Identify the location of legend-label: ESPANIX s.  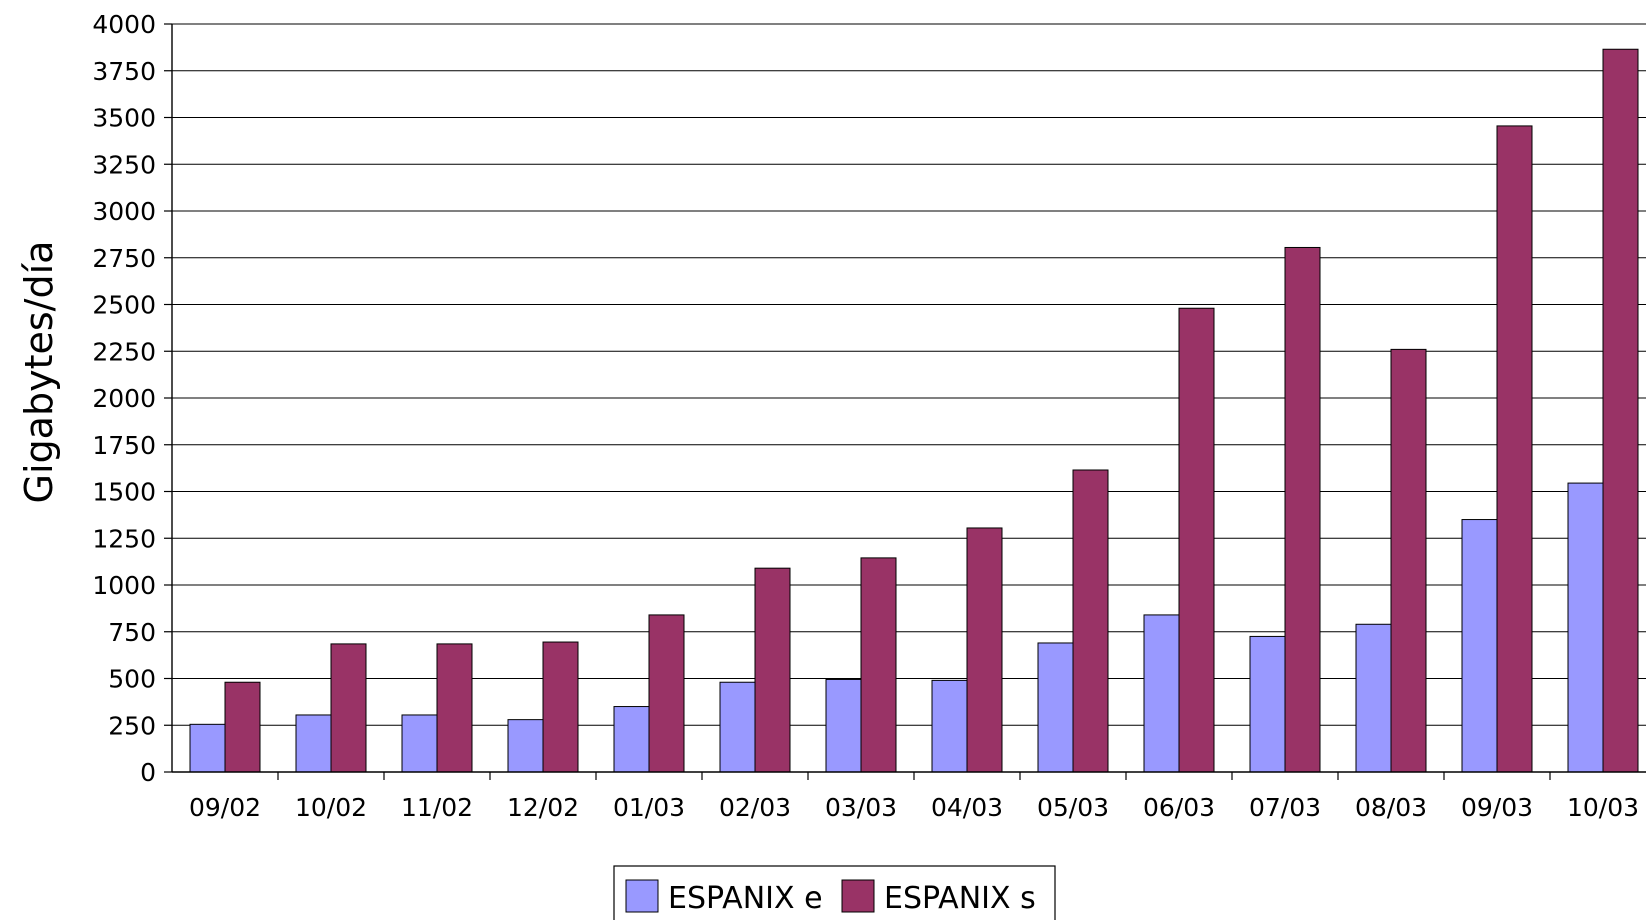
(960, 898).